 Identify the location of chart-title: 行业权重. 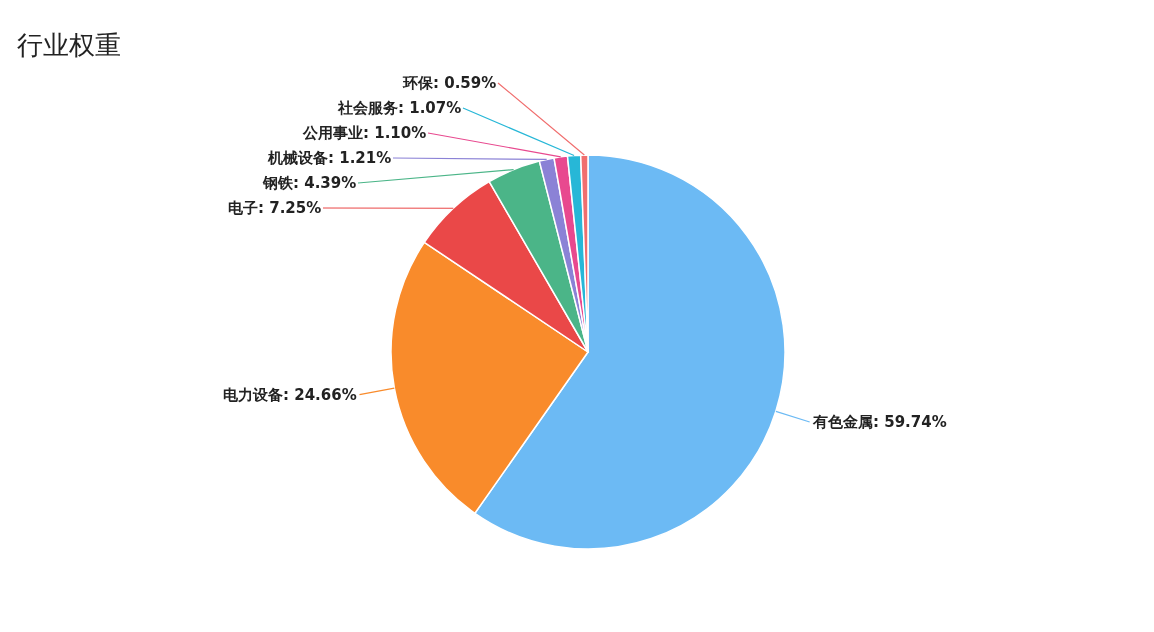
(69, 45).